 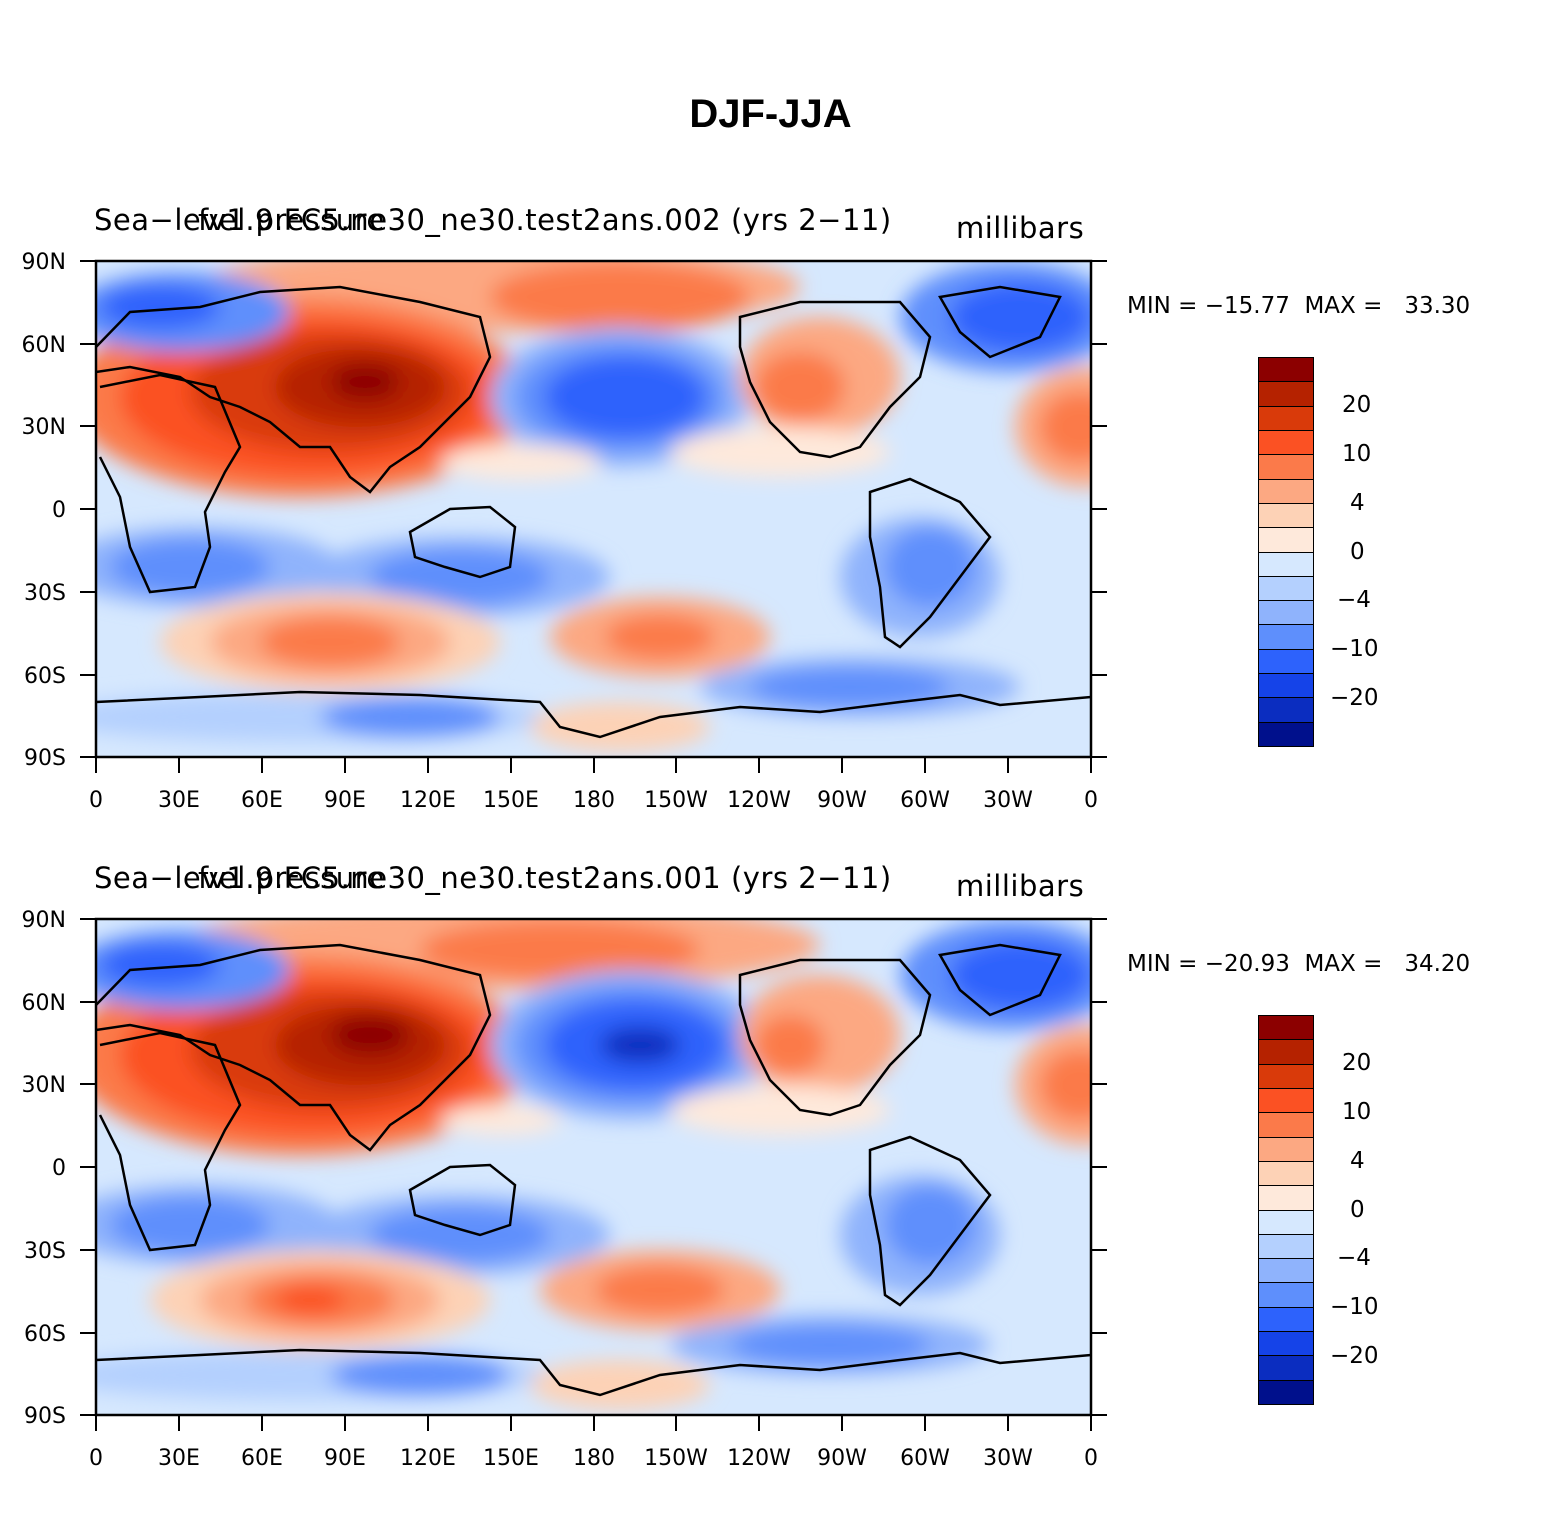 I want to click on min-max-readout: MIN = −15.77 MAX = 33.30, so click(x=1299, y=306).